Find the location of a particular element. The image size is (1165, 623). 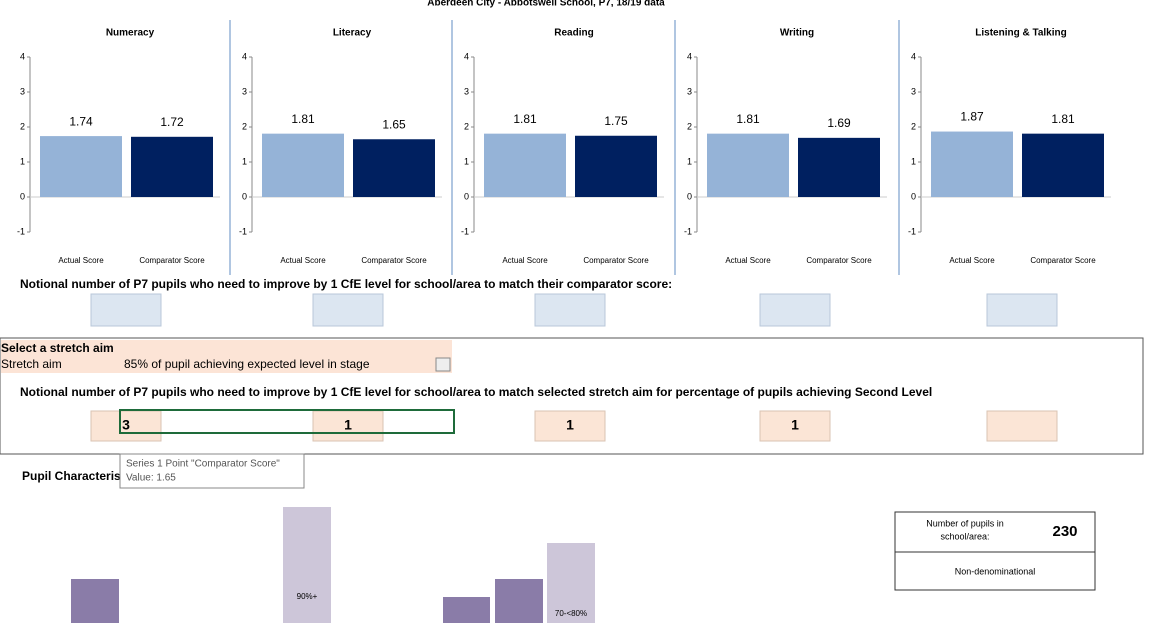

info-box is located at coordinates (995, 551).